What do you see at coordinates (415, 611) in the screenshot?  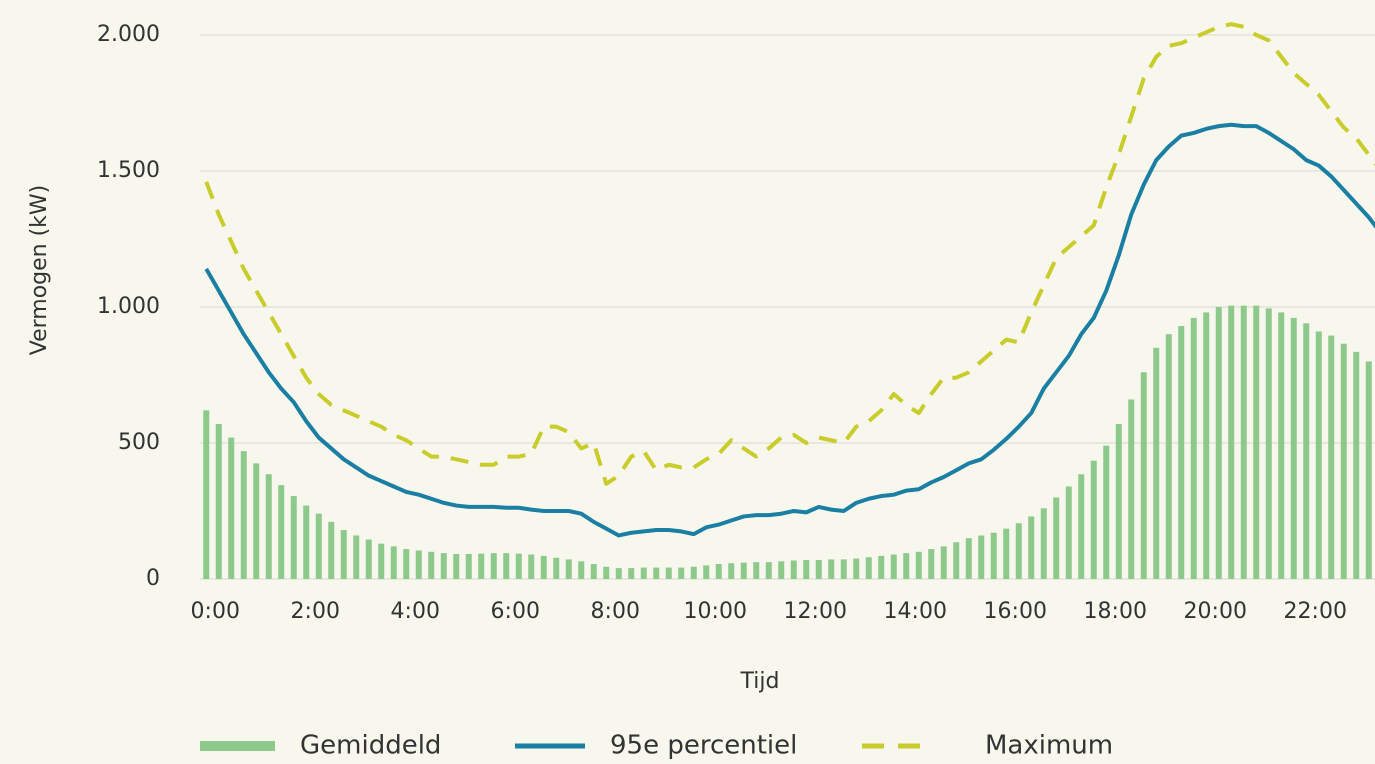 I see `x-tick-label: 4:00` at bounding box center [415, 611].